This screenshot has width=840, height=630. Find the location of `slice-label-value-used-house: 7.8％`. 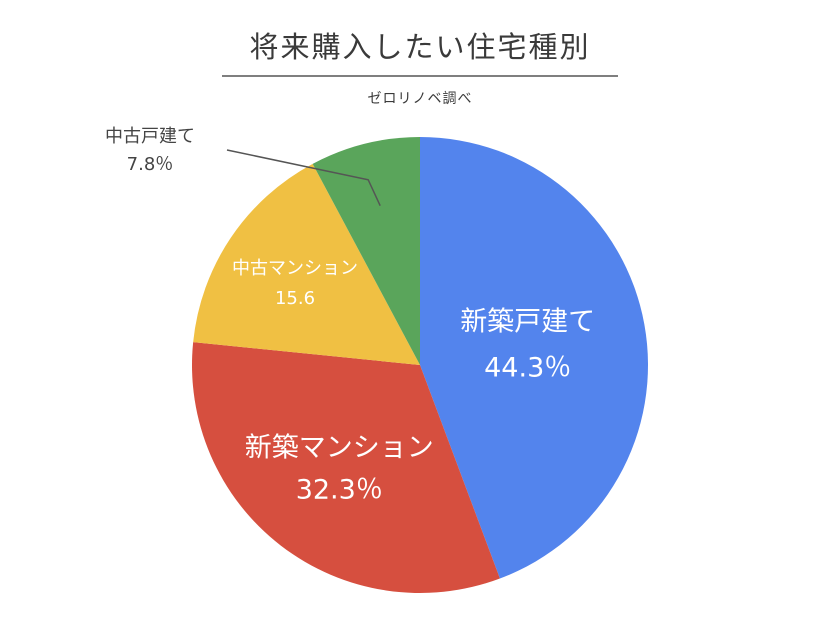

slice-label-value-used-house: 7.8％ is located at coordinates (150, 164).